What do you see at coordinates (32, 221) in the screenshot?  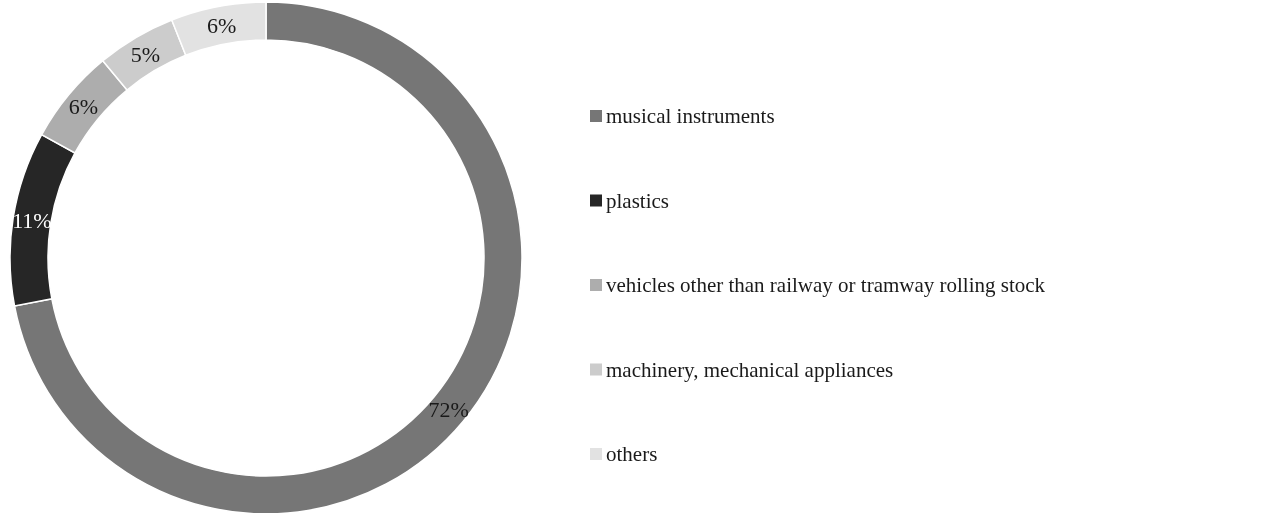 I see `data-label: 11%` at bounding box center [32, 221].